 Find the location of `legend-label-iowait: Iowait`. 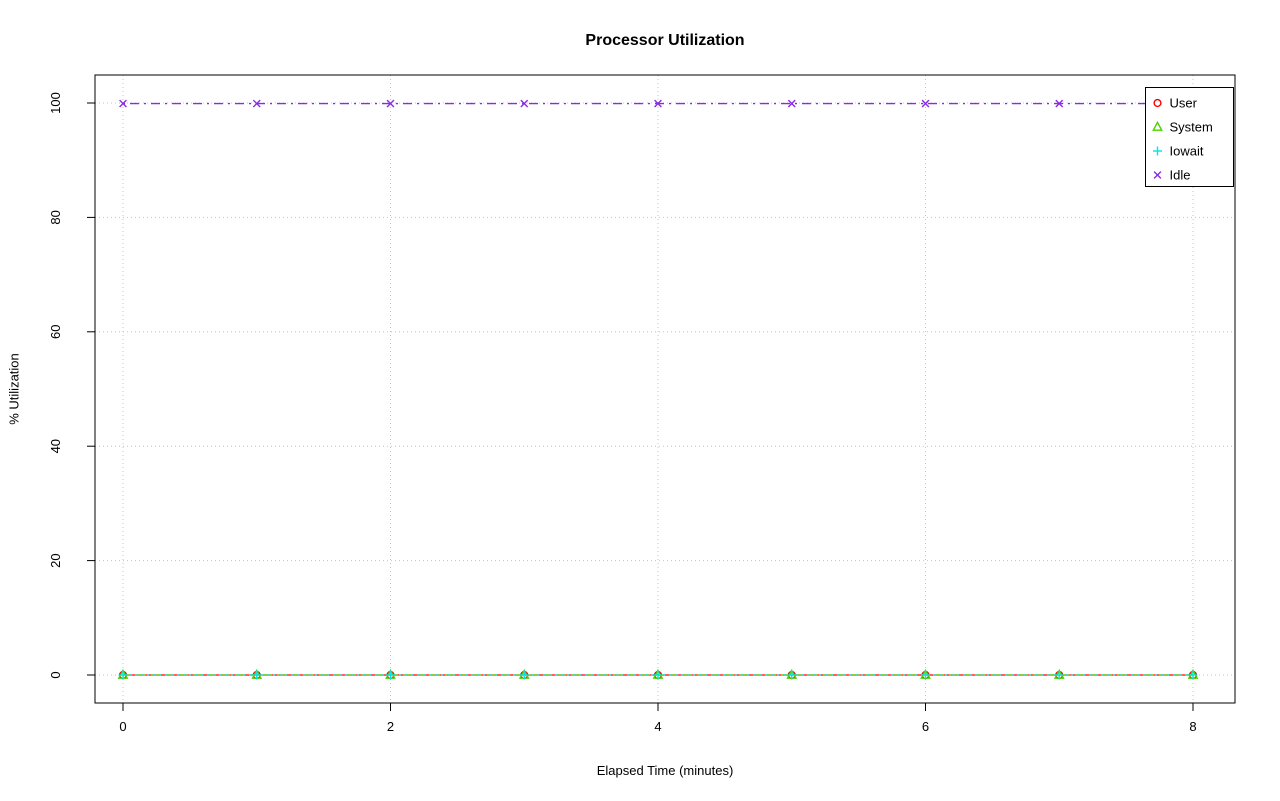

legend-label-iowait: Iowait is located at coordinates (1187, 151).